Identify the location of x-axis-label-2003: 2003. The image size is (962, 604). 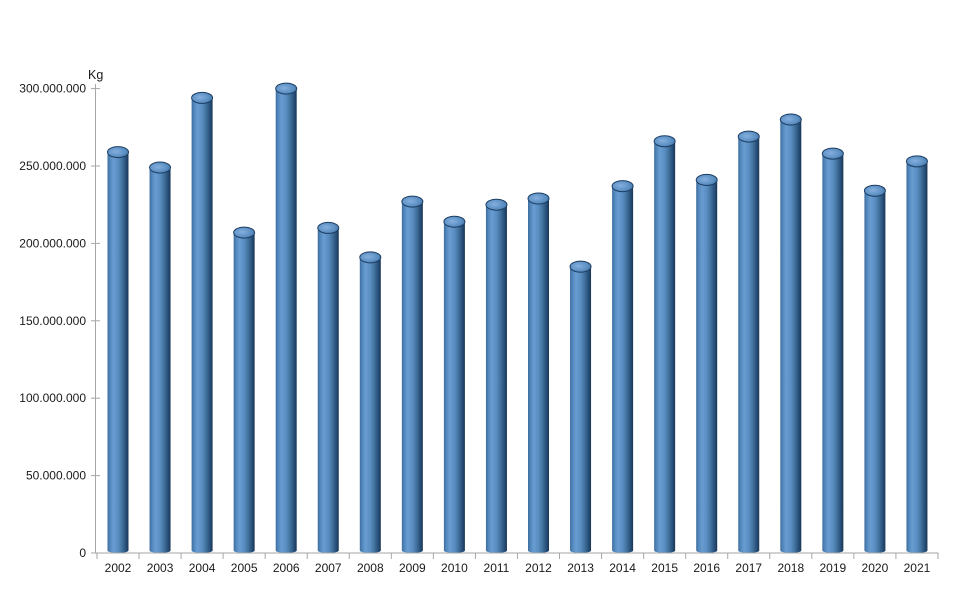
(160, 568).